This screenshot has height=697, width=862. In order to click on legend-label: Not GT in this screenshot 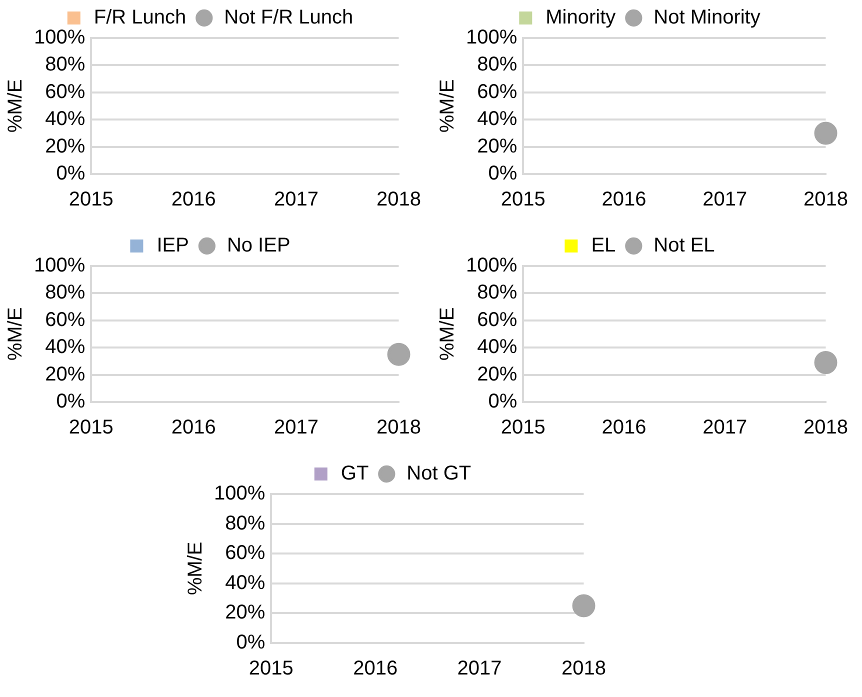, I will do `click(439, 473)`.